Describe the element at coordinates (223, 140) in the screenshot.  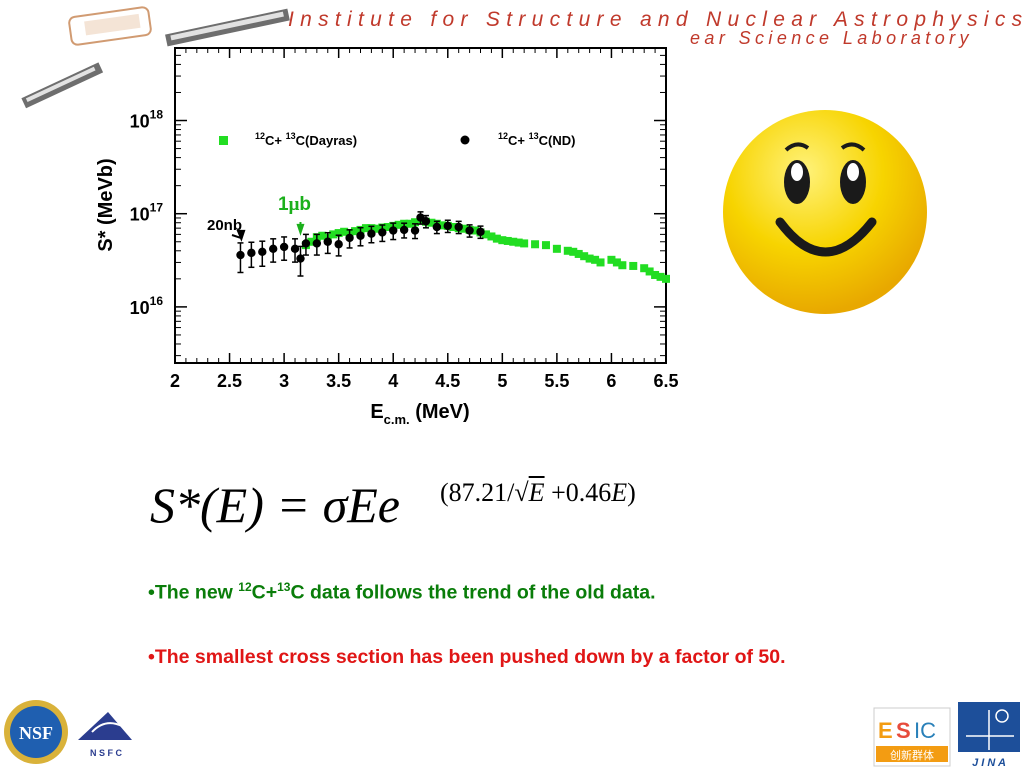
I see `legend-marker-dayras` at that location.